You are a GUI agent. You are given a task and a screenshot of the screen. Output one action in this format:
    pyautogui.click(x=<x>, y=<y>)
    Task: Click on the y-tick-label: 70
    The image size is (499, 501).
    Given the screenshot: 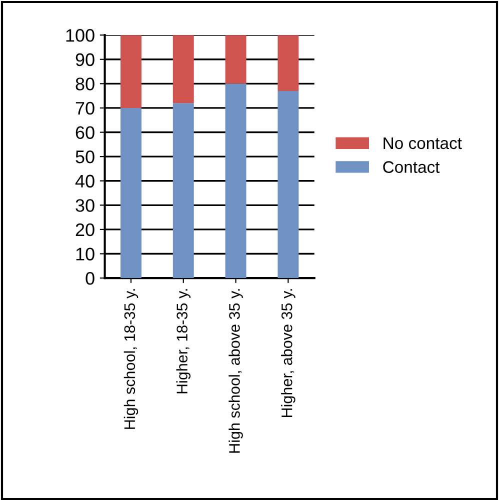 What is the action you would take?
    pyautogui.click(x=85, y=108)
    